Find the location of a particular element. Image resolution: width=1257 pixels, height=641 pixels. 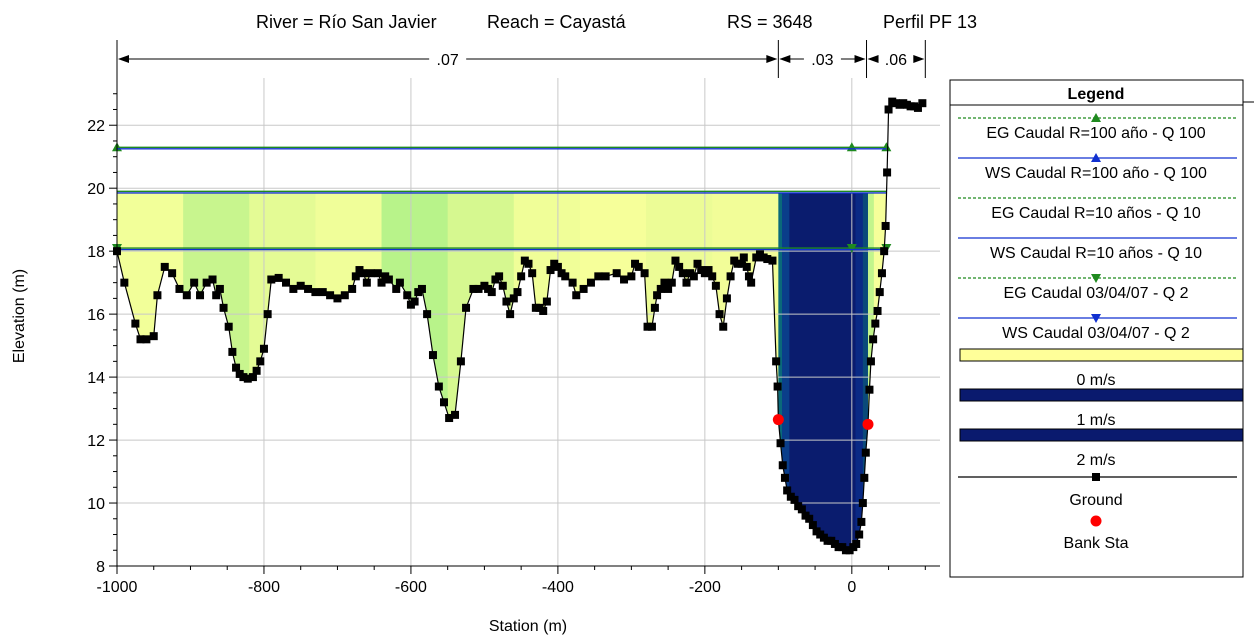

legend-label-10: Bank Sta is located at coordinates (1096, 543).